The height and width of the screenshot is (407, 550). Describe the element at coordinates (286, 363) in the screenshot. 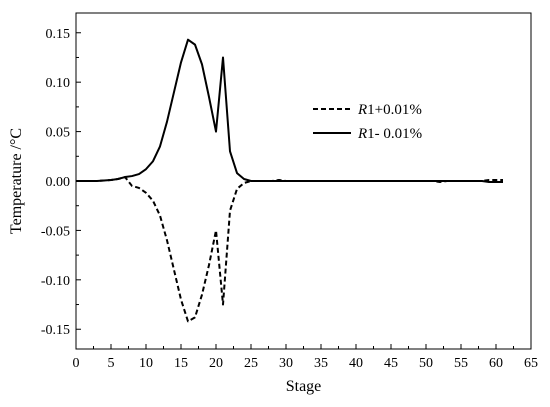

I see `x-tick-label: 30` at that location.